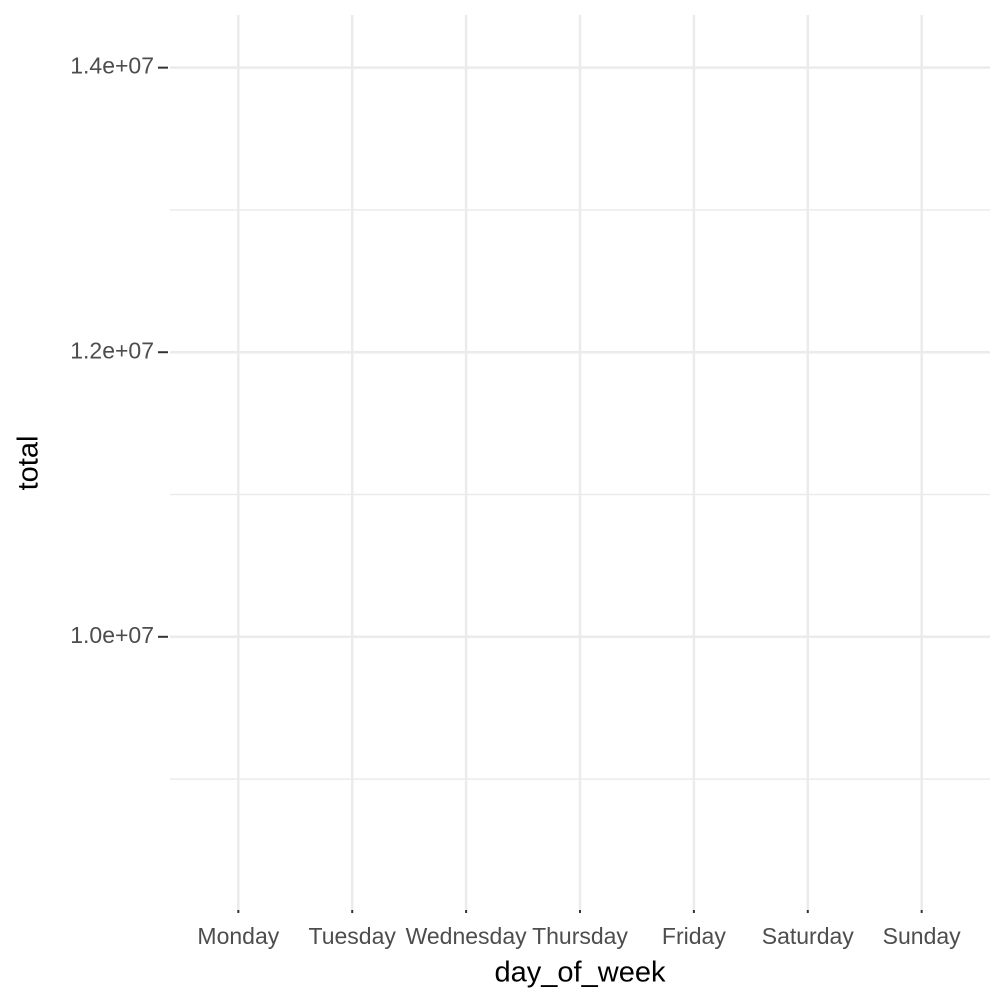 The image size is (1008, 1008). Describe the element at coordinates (808, 936) in the screenshot. I see `x-tick-label: Saturday` at that location.